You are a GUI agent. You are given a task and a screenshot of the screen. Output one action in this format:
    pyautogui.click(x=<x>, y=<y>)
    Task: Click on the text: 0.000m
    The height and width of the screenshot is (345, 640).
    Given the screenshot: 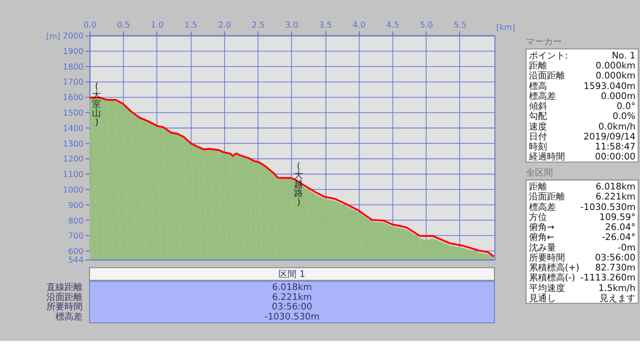 What is the action you would take?
    pyautogui.click(x=618, y=97)
    